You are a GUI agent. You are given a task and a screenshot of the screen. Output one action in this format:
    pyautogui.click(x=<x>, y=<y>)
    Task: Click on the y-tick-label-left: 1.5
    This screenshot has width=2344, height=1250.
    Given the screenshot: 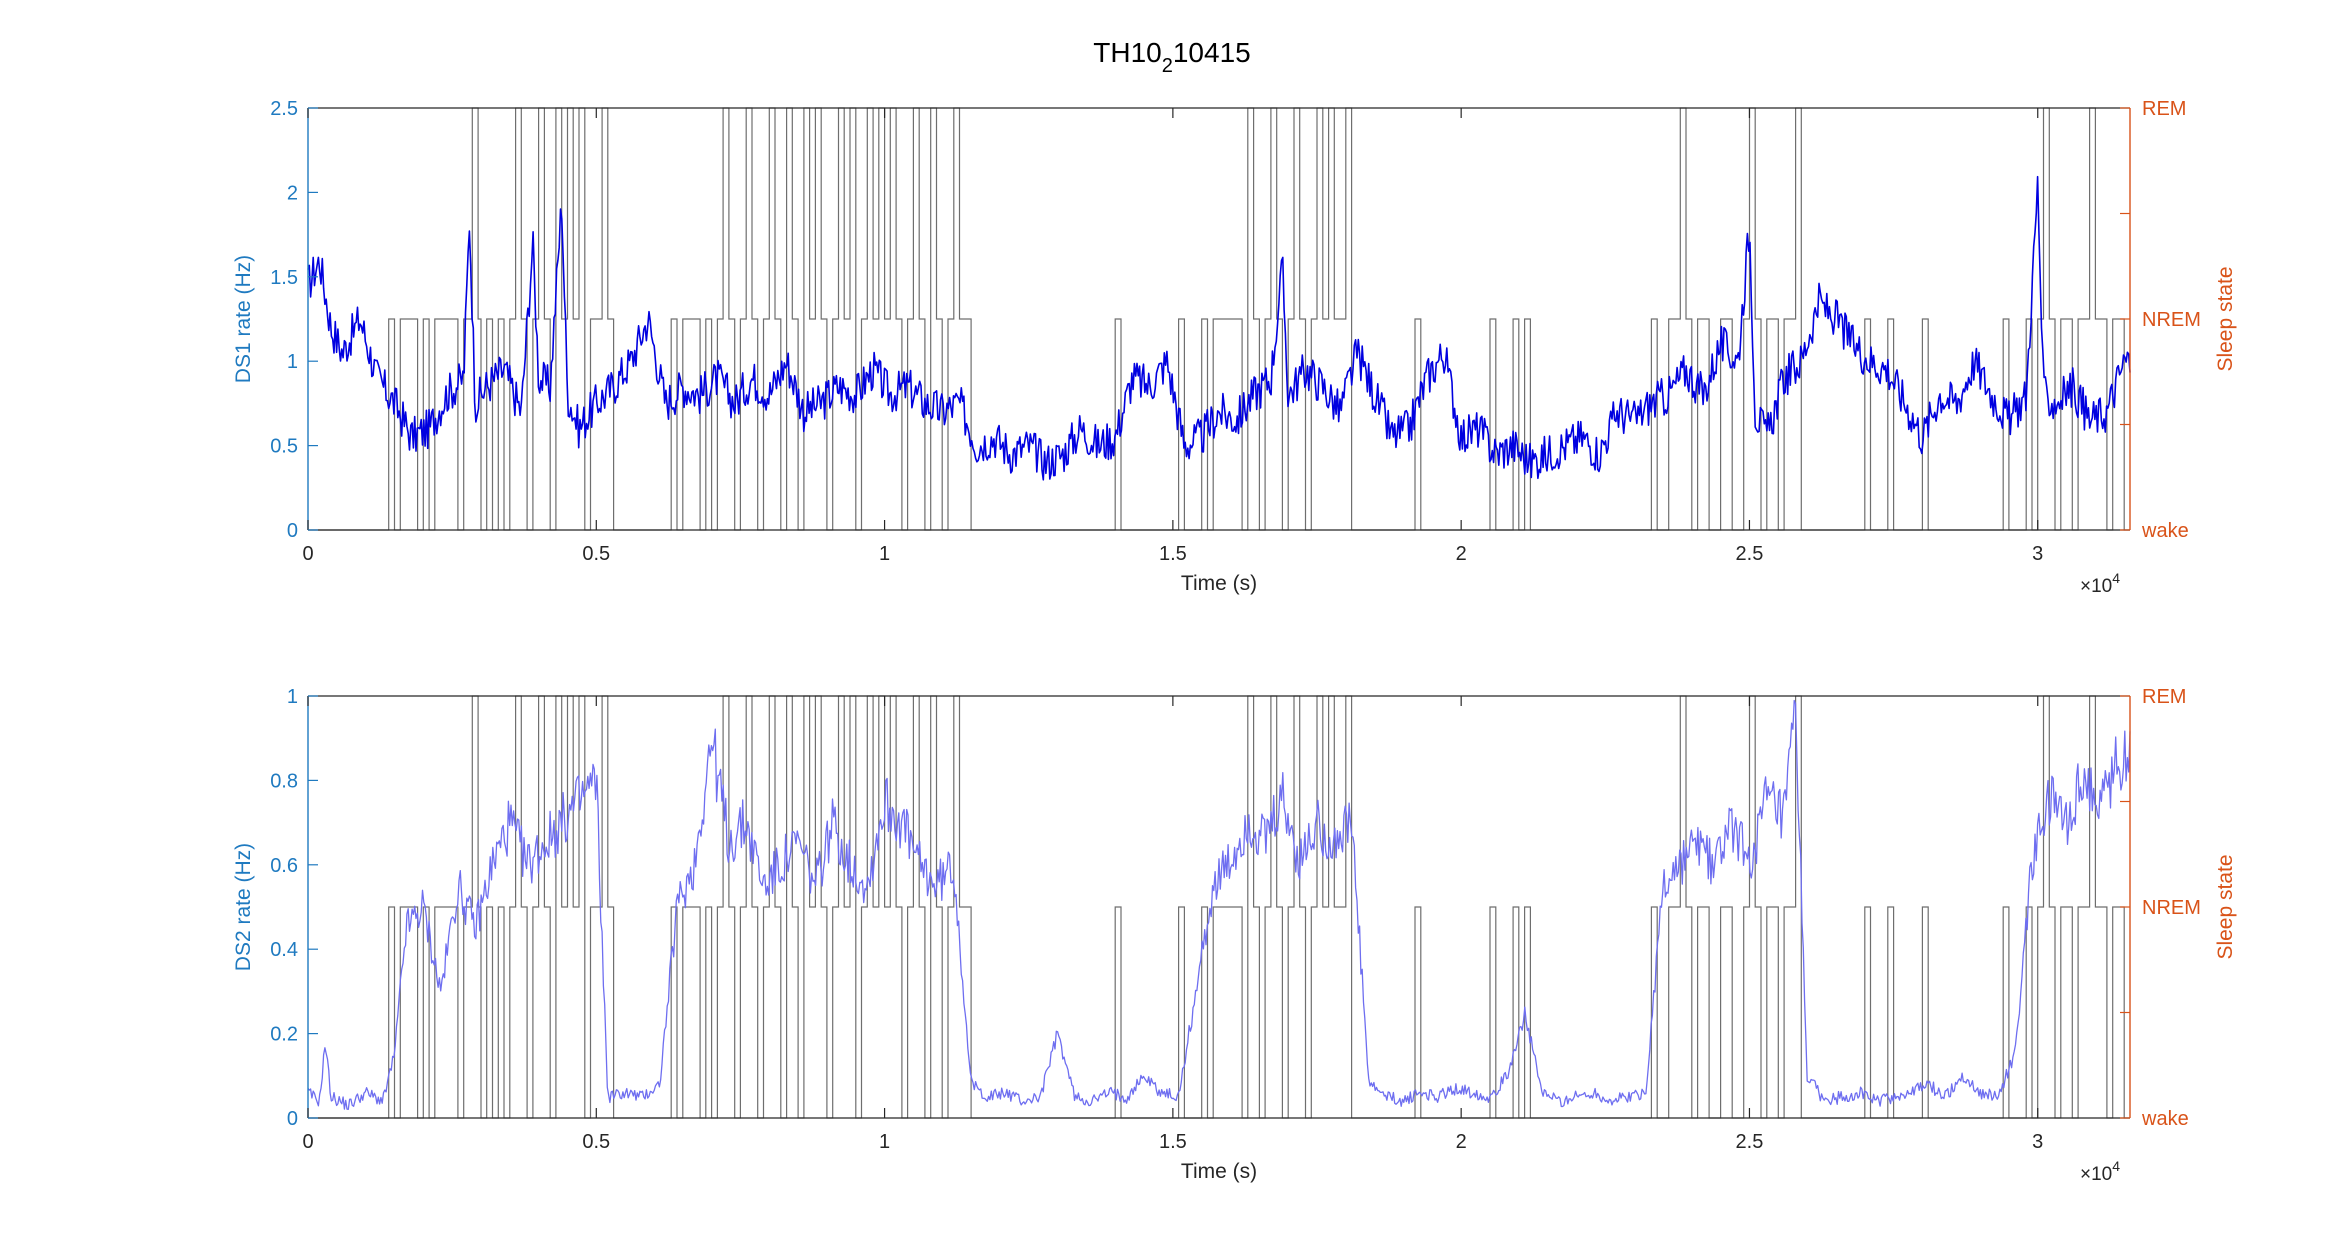 What is the action you would take?
    pyautogui.click(x=284, y=278)
    